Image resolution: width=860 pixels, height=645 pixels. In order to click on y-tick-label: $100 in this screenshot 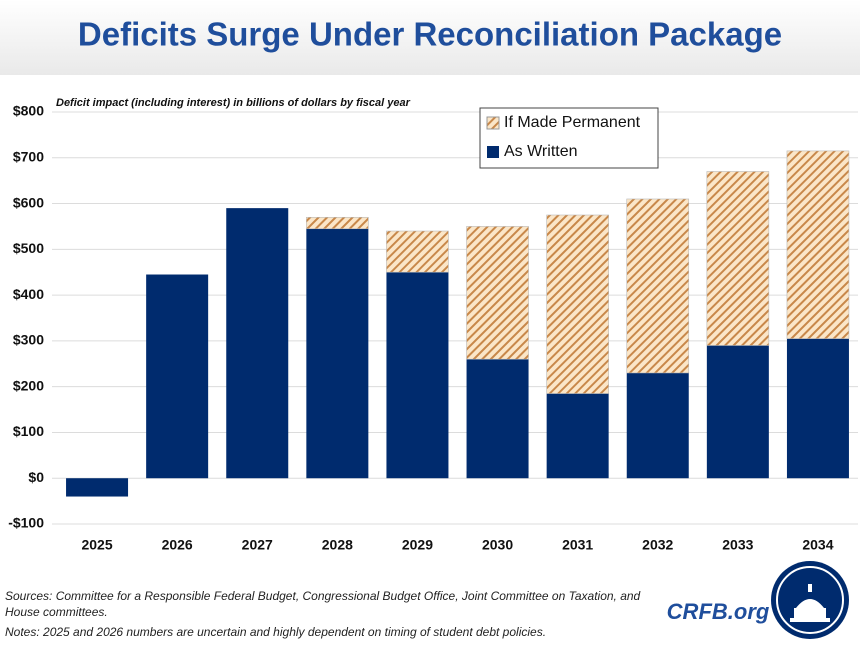, I will do `click(28, 431)`.